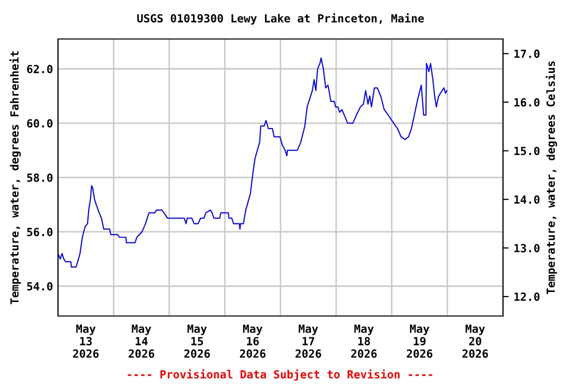  Describe the element at coordinates (527, 296) in the screenshot. I see `y2-tick-label: 12.0` at that location.